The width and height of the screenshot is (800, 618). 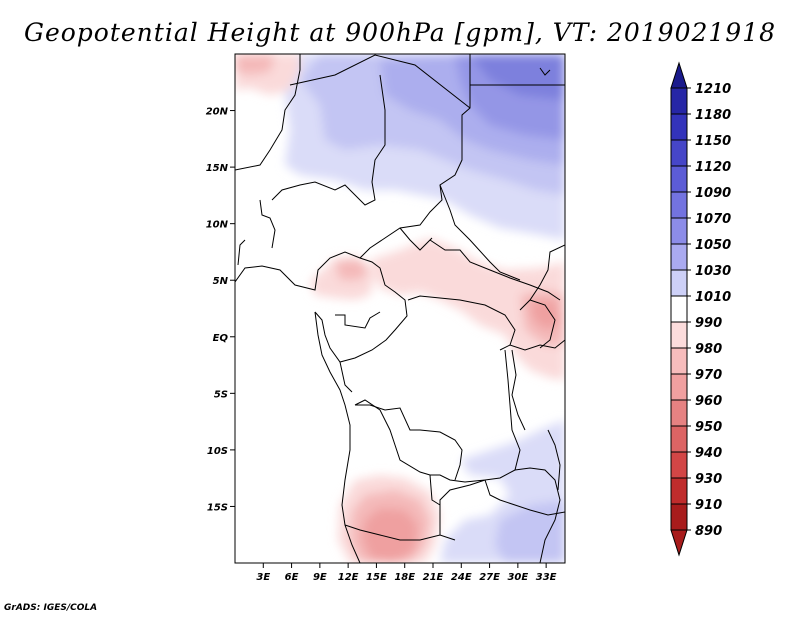 What do you see at coordinates (433, 577) in the screenshot?
I see `lon-tick-label: 21E` at bounding box center [433, 577].